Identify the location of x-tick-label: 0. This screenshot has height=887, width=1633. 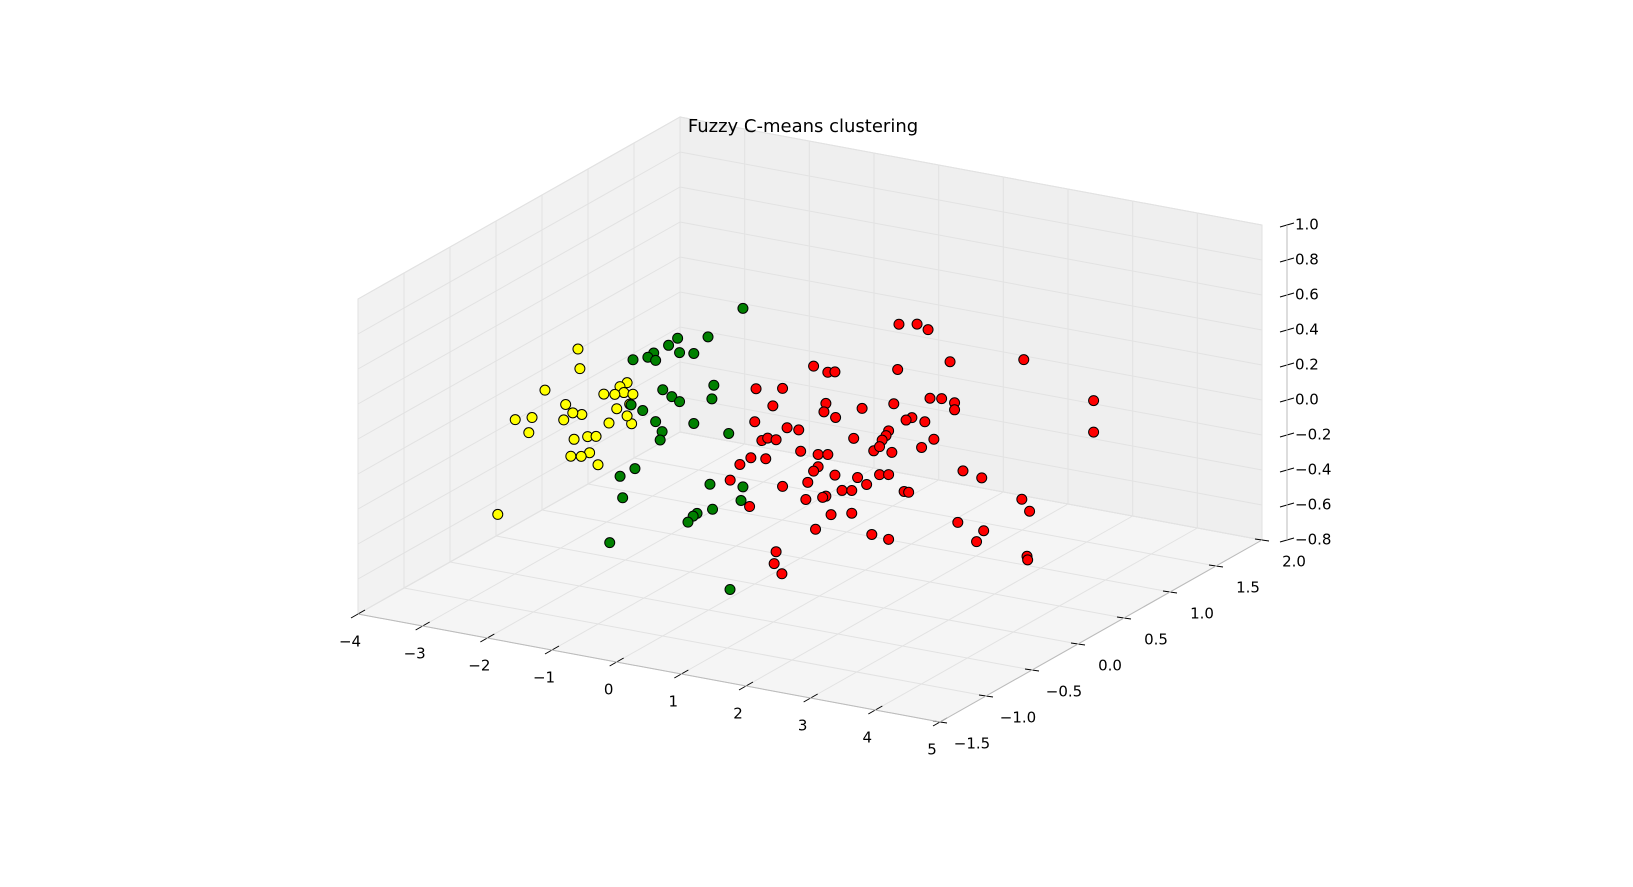
(609, 690).